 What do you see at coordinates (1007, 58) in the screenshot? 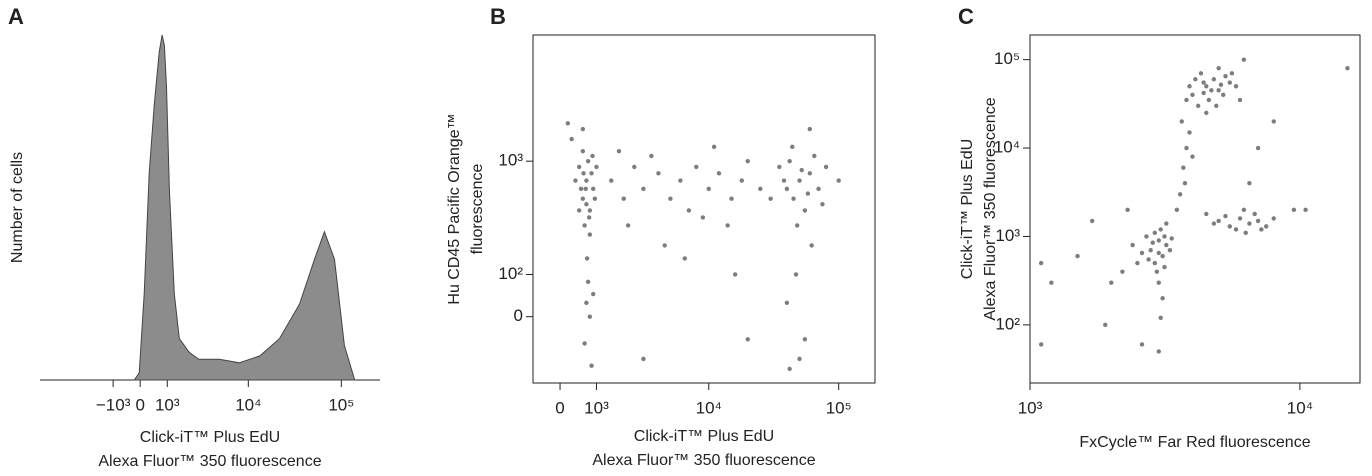
I see `y-tick-label: 10⁵` at bounding box center [1007, 58].